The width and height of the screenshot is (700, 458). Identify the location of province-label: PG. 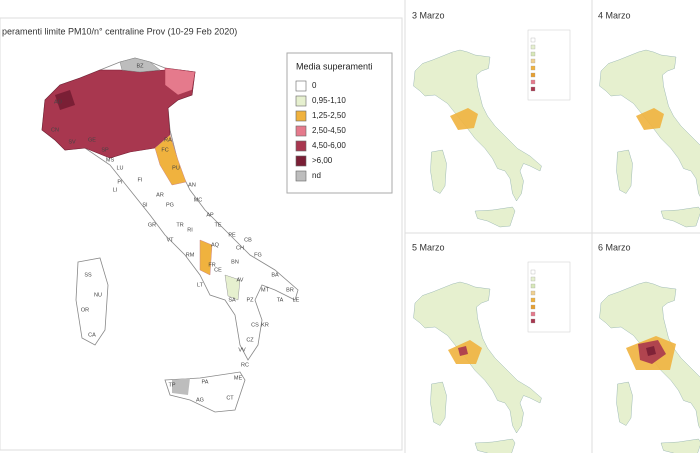
(170, 205).